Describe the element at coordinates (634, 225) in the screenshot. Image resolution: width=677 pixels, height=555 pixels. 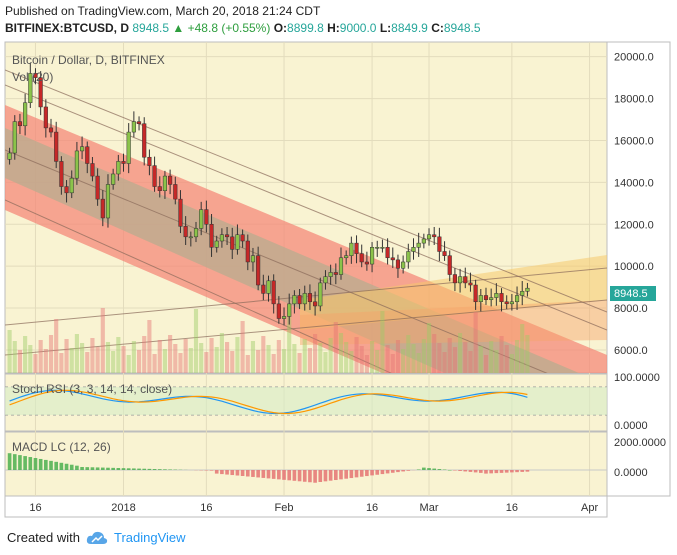
I see `price-tick-label: 12000.0` at that location.